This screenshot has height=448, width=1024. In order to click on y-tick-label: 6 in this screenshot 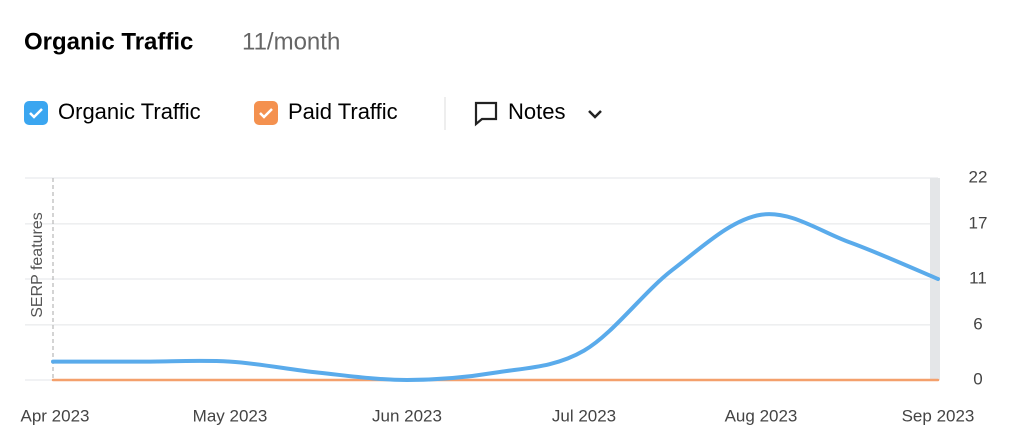, I will do `click(977, 323)`.